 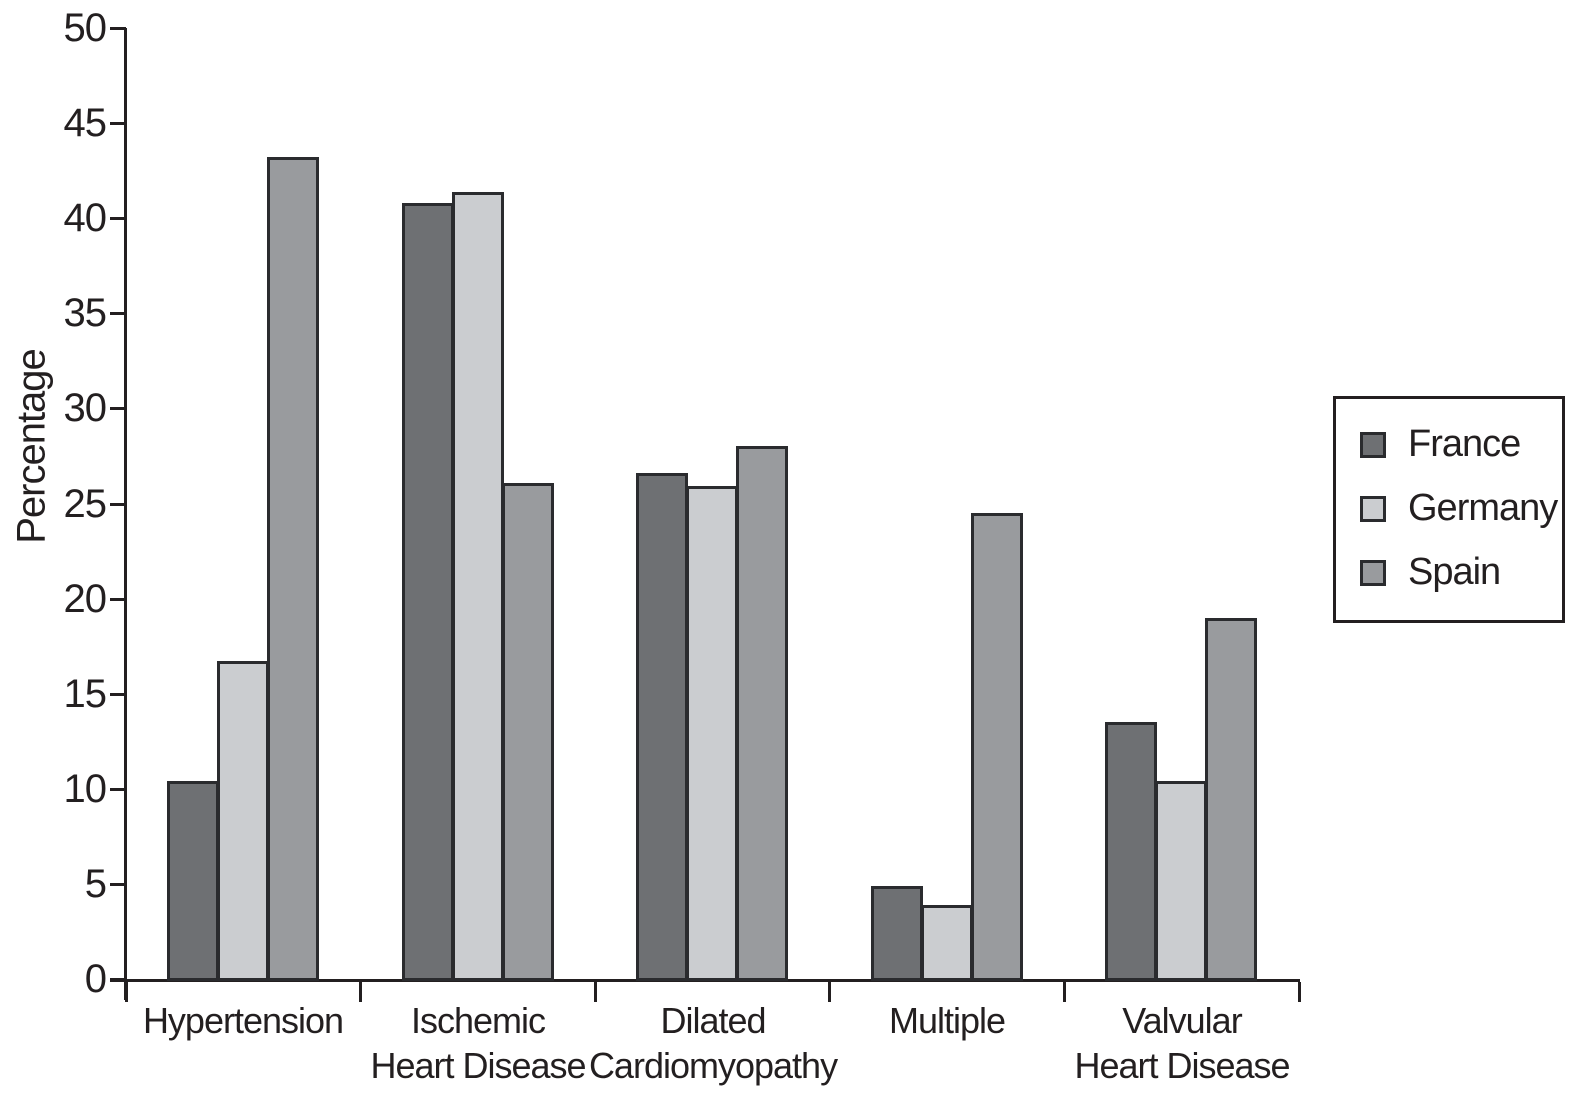 I want to click on y-axis-tick-label: 15, so click(x=85, y=693).